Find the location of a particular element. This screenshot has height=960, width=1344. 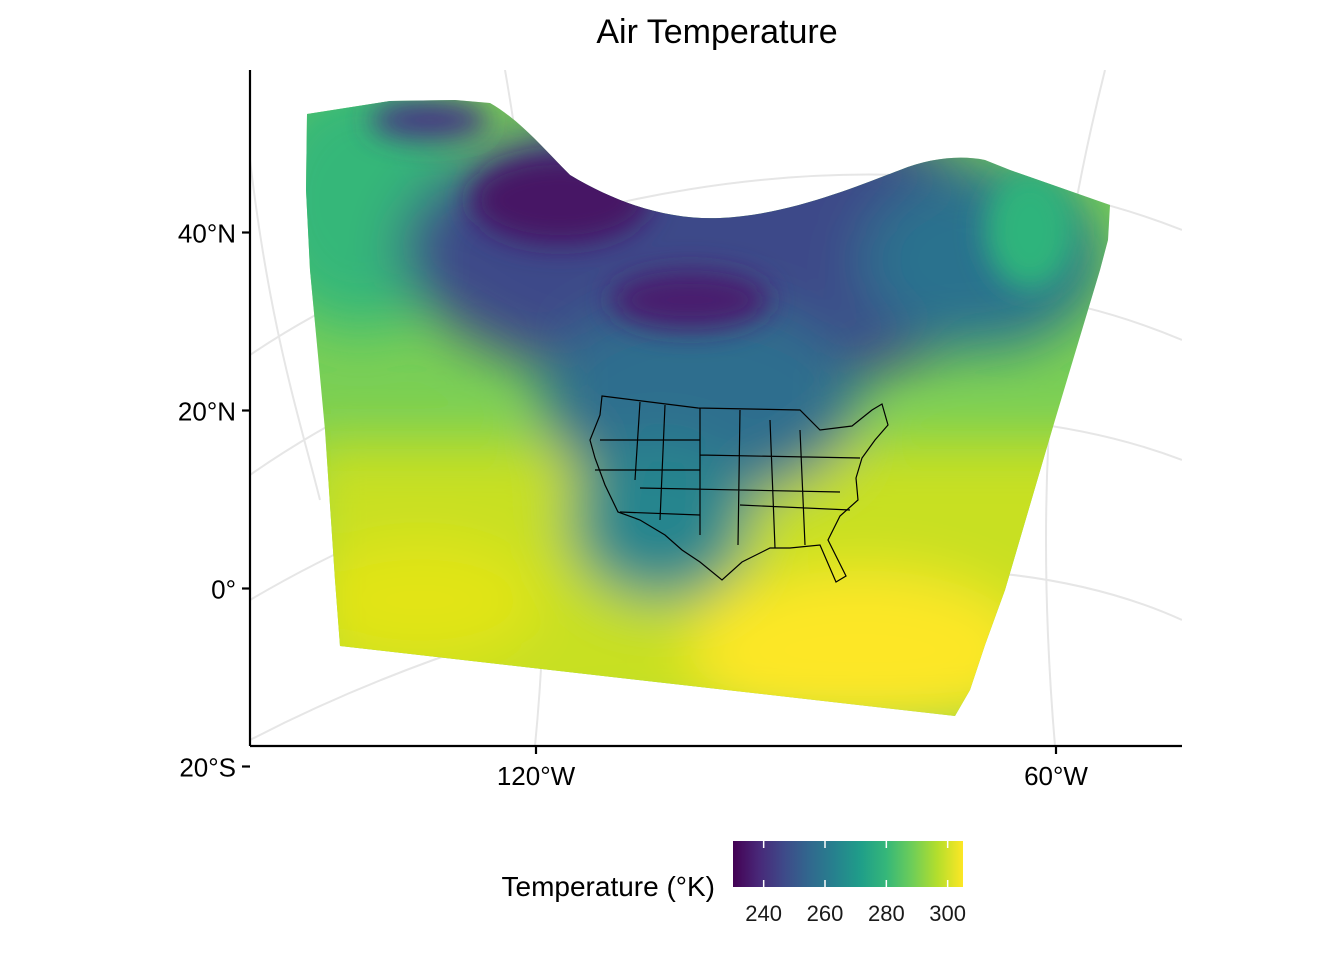

legend-ticks: 240 260 280 300 is located at coordinates (855, 883).